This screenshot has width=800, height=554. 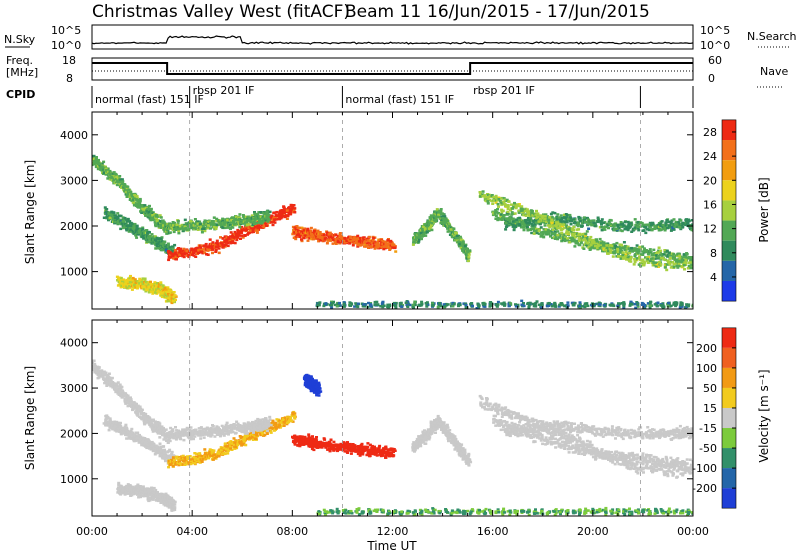 What do you see at coordinates (19, 60) in the screenshot?
I see `freq-label-line1: Freq.` at bounding box center [19, 60].